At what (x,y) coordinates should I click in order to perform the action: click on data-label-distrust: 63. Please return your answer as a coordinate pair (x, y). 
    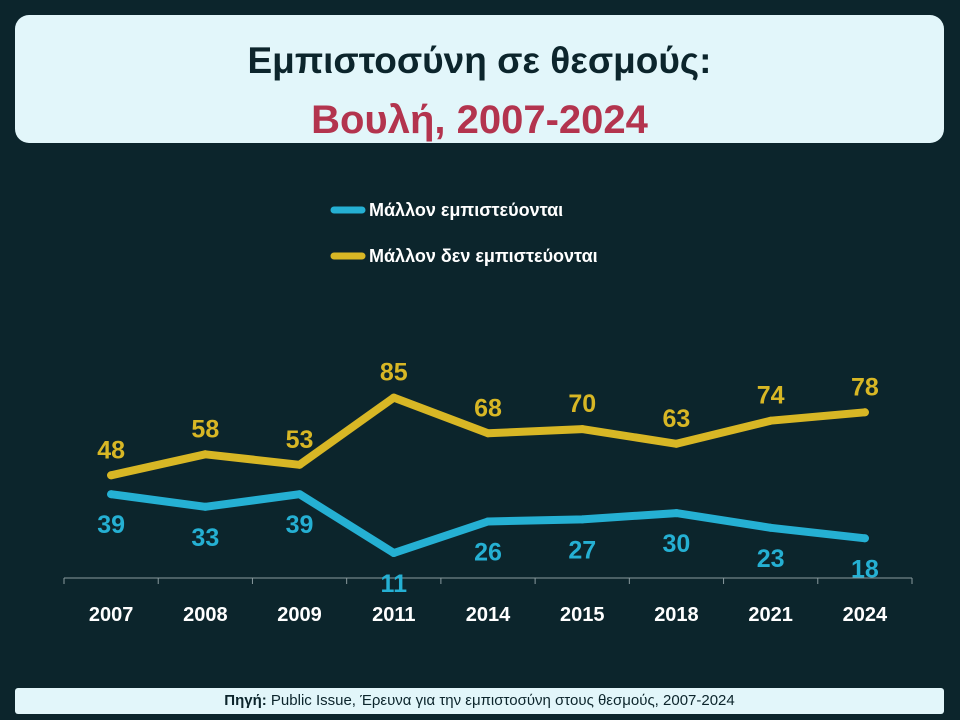
    Looking at the image, I should click on (677, 419).